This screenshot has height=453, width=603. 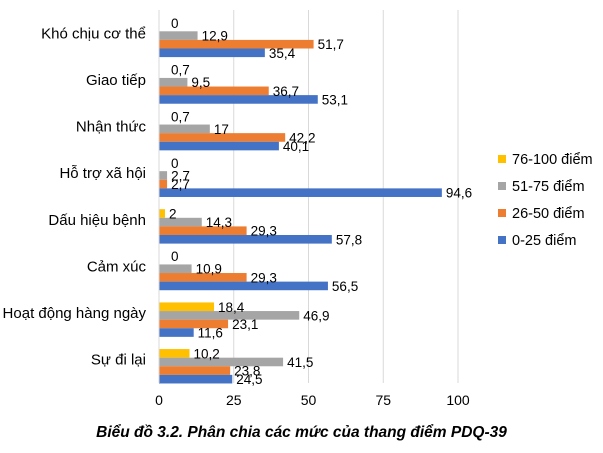 What do you see at coordinates (215, 36) in the screenshot?
I see `data-label: 12,9` at bounding box center [215, 36].